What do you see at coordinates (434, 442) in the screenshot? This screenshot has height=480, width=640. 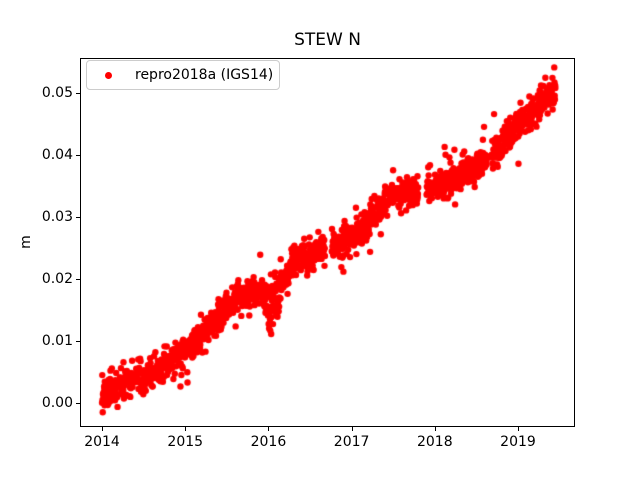 I see `x-tick-label: 2018` at bounding box center [434, 442].